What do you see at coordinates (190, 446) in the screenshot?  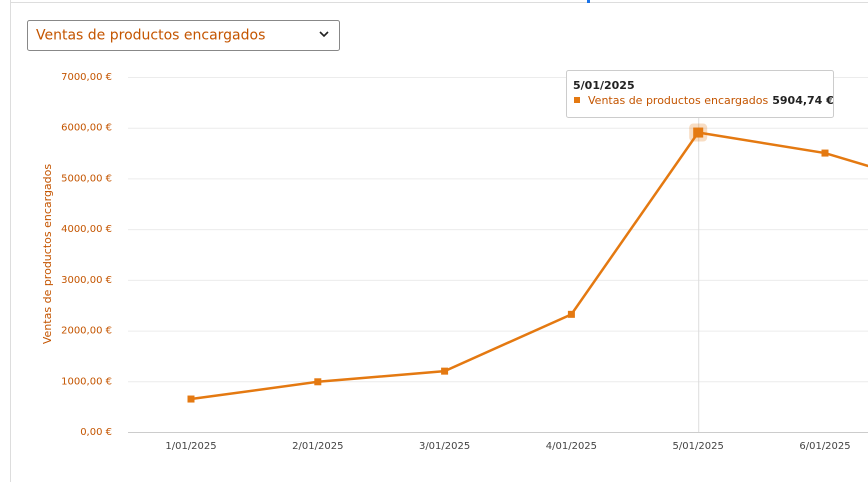 I see `x-tick-label: 1/01/2025` at bounding box center [190, 446].